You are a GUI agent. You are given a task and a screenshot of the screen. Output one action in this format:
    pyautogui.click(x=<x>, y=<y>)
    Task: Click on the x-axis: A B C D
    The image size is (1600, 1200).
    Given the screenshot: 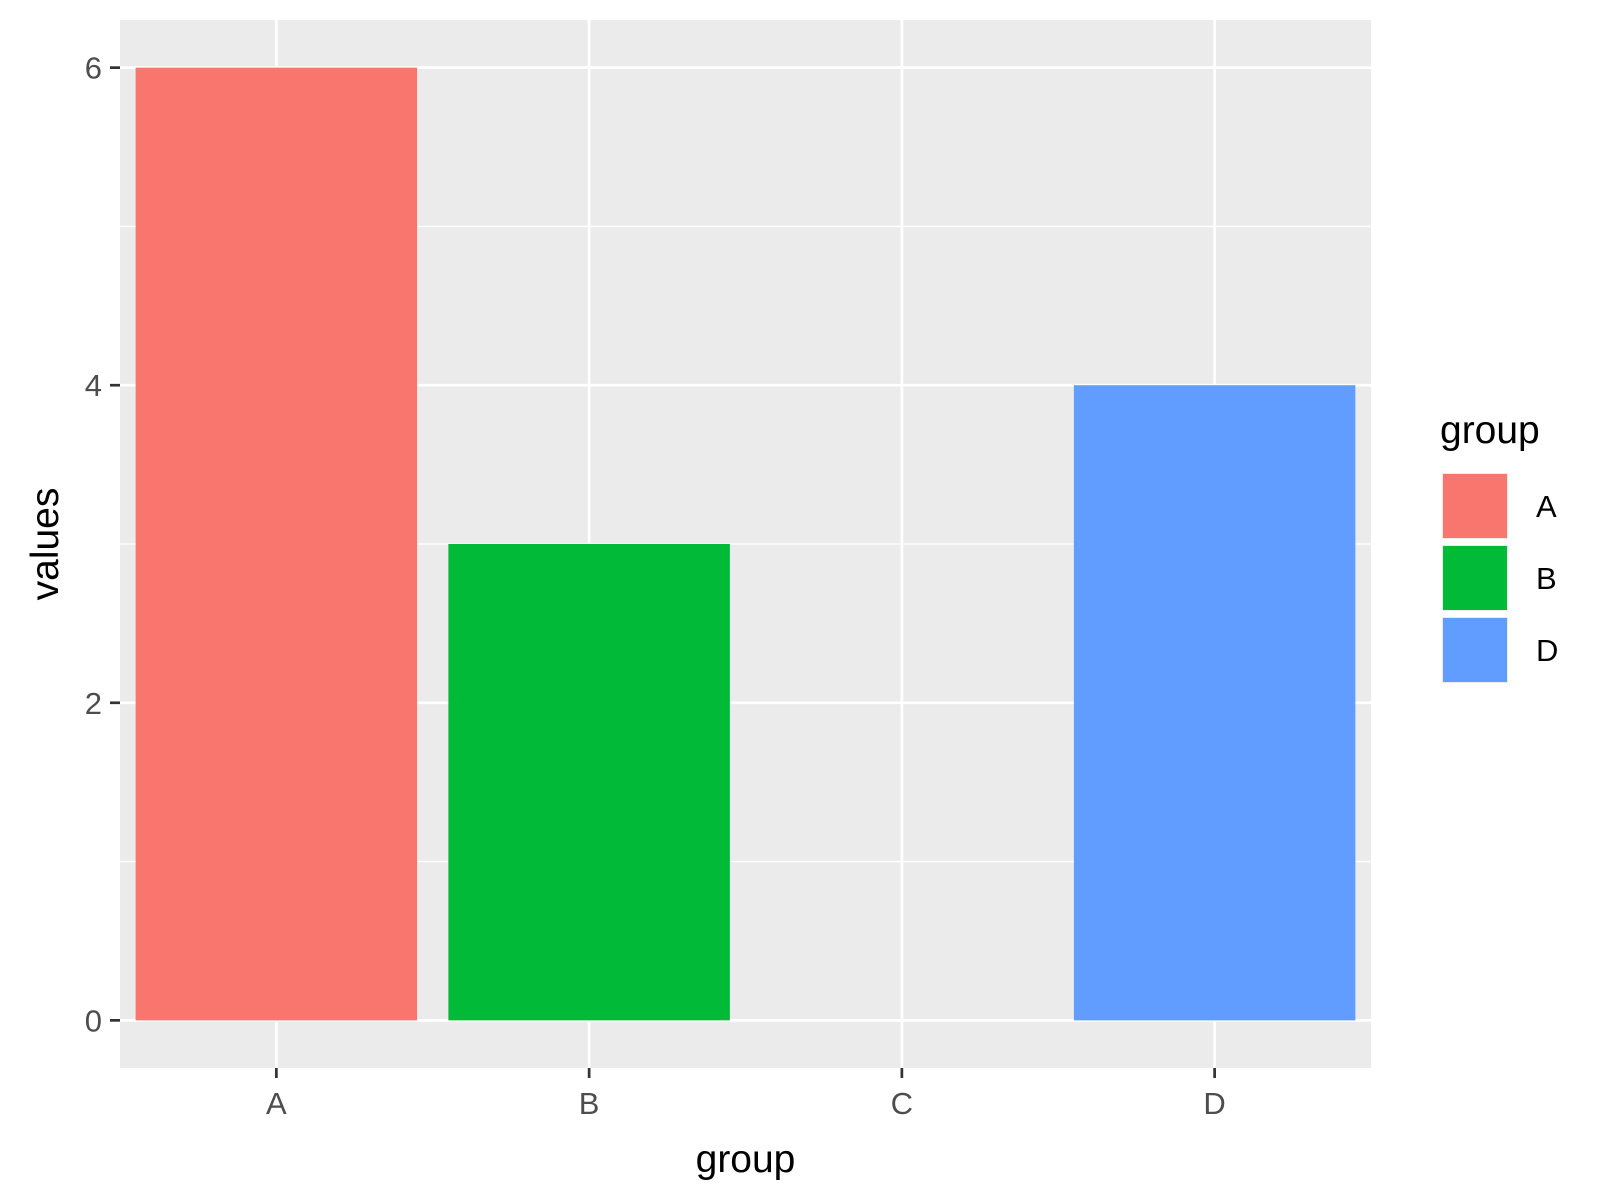 What is the action you would take?
    pyautogui.click(x=746, y=1094)
    